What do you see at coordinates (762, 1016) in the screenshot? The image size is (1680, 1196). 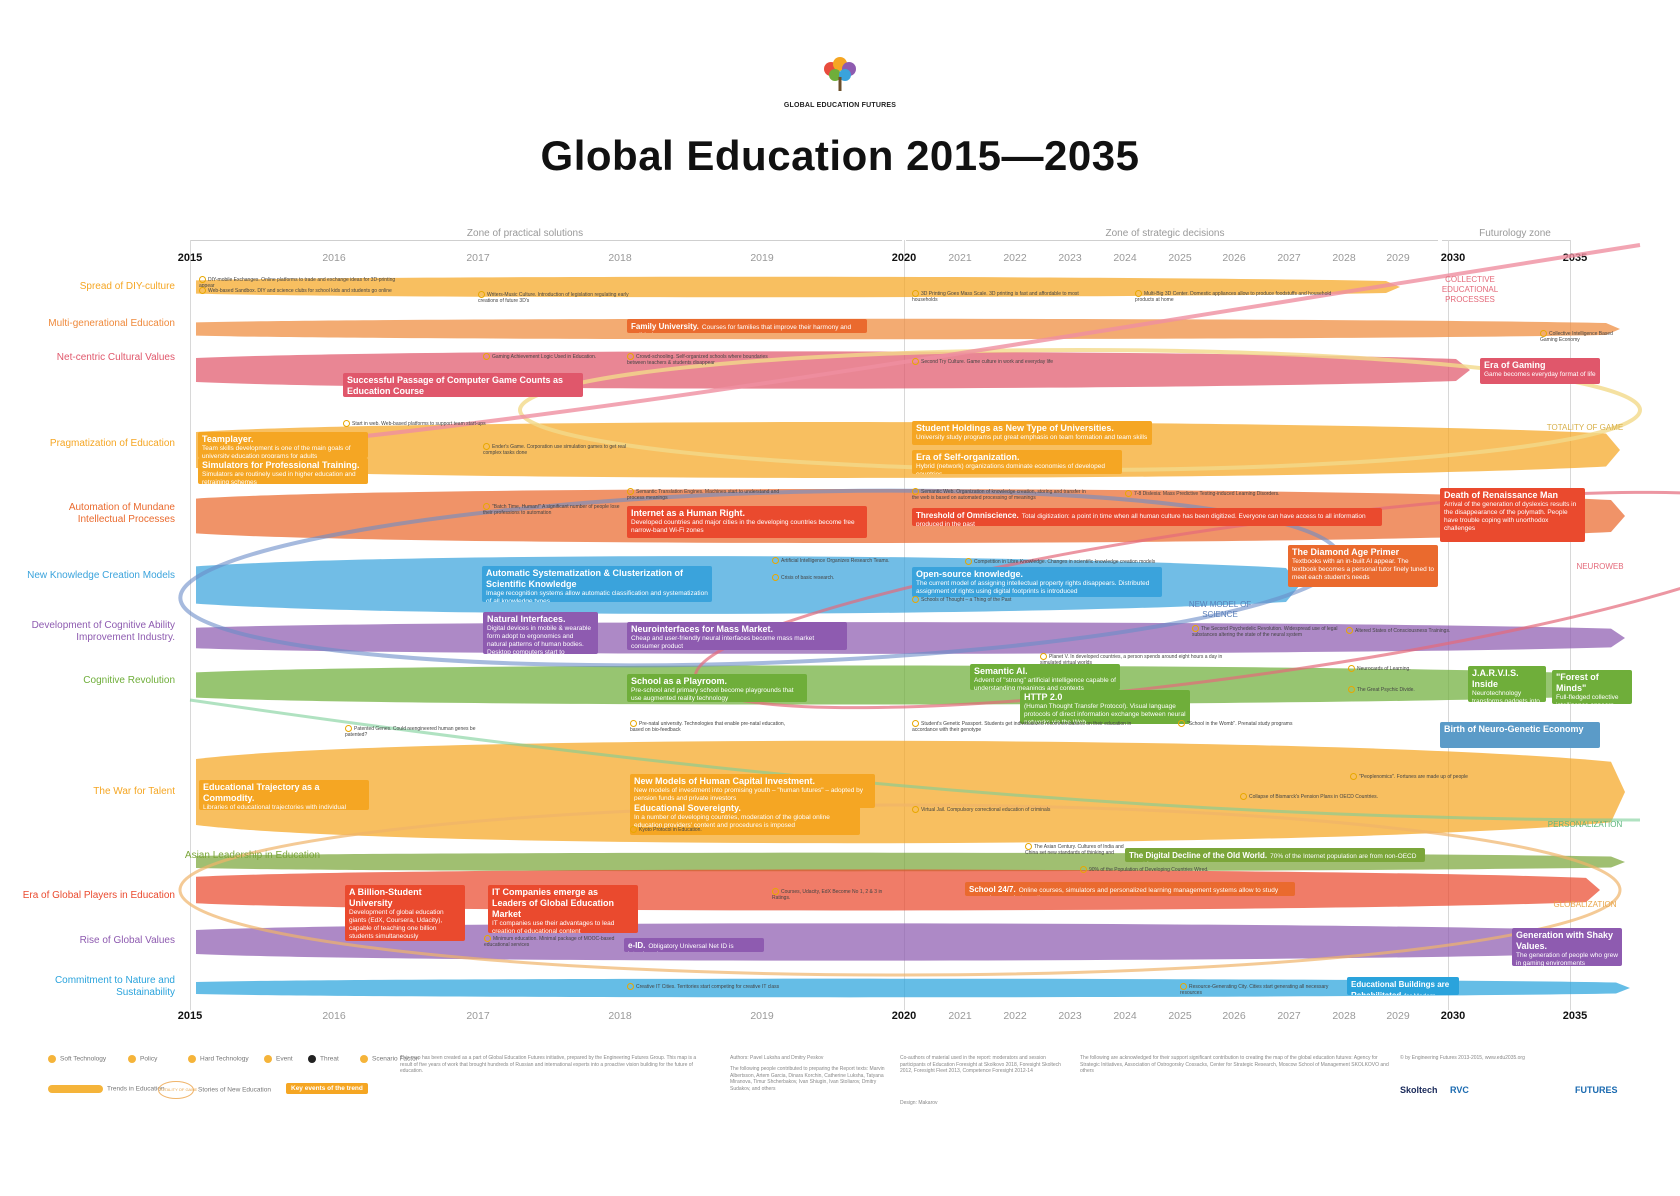 I see `year-label-bottom: 2019` at bounding box center [762, 1016].